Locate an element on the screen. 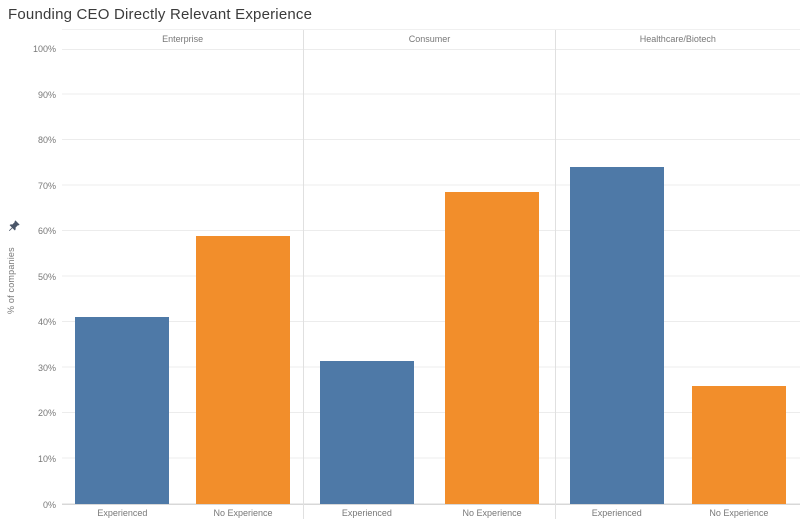 This screenshot has width=800, height=526. bar-healthcare-experienced is located at coordinates (616, 335).